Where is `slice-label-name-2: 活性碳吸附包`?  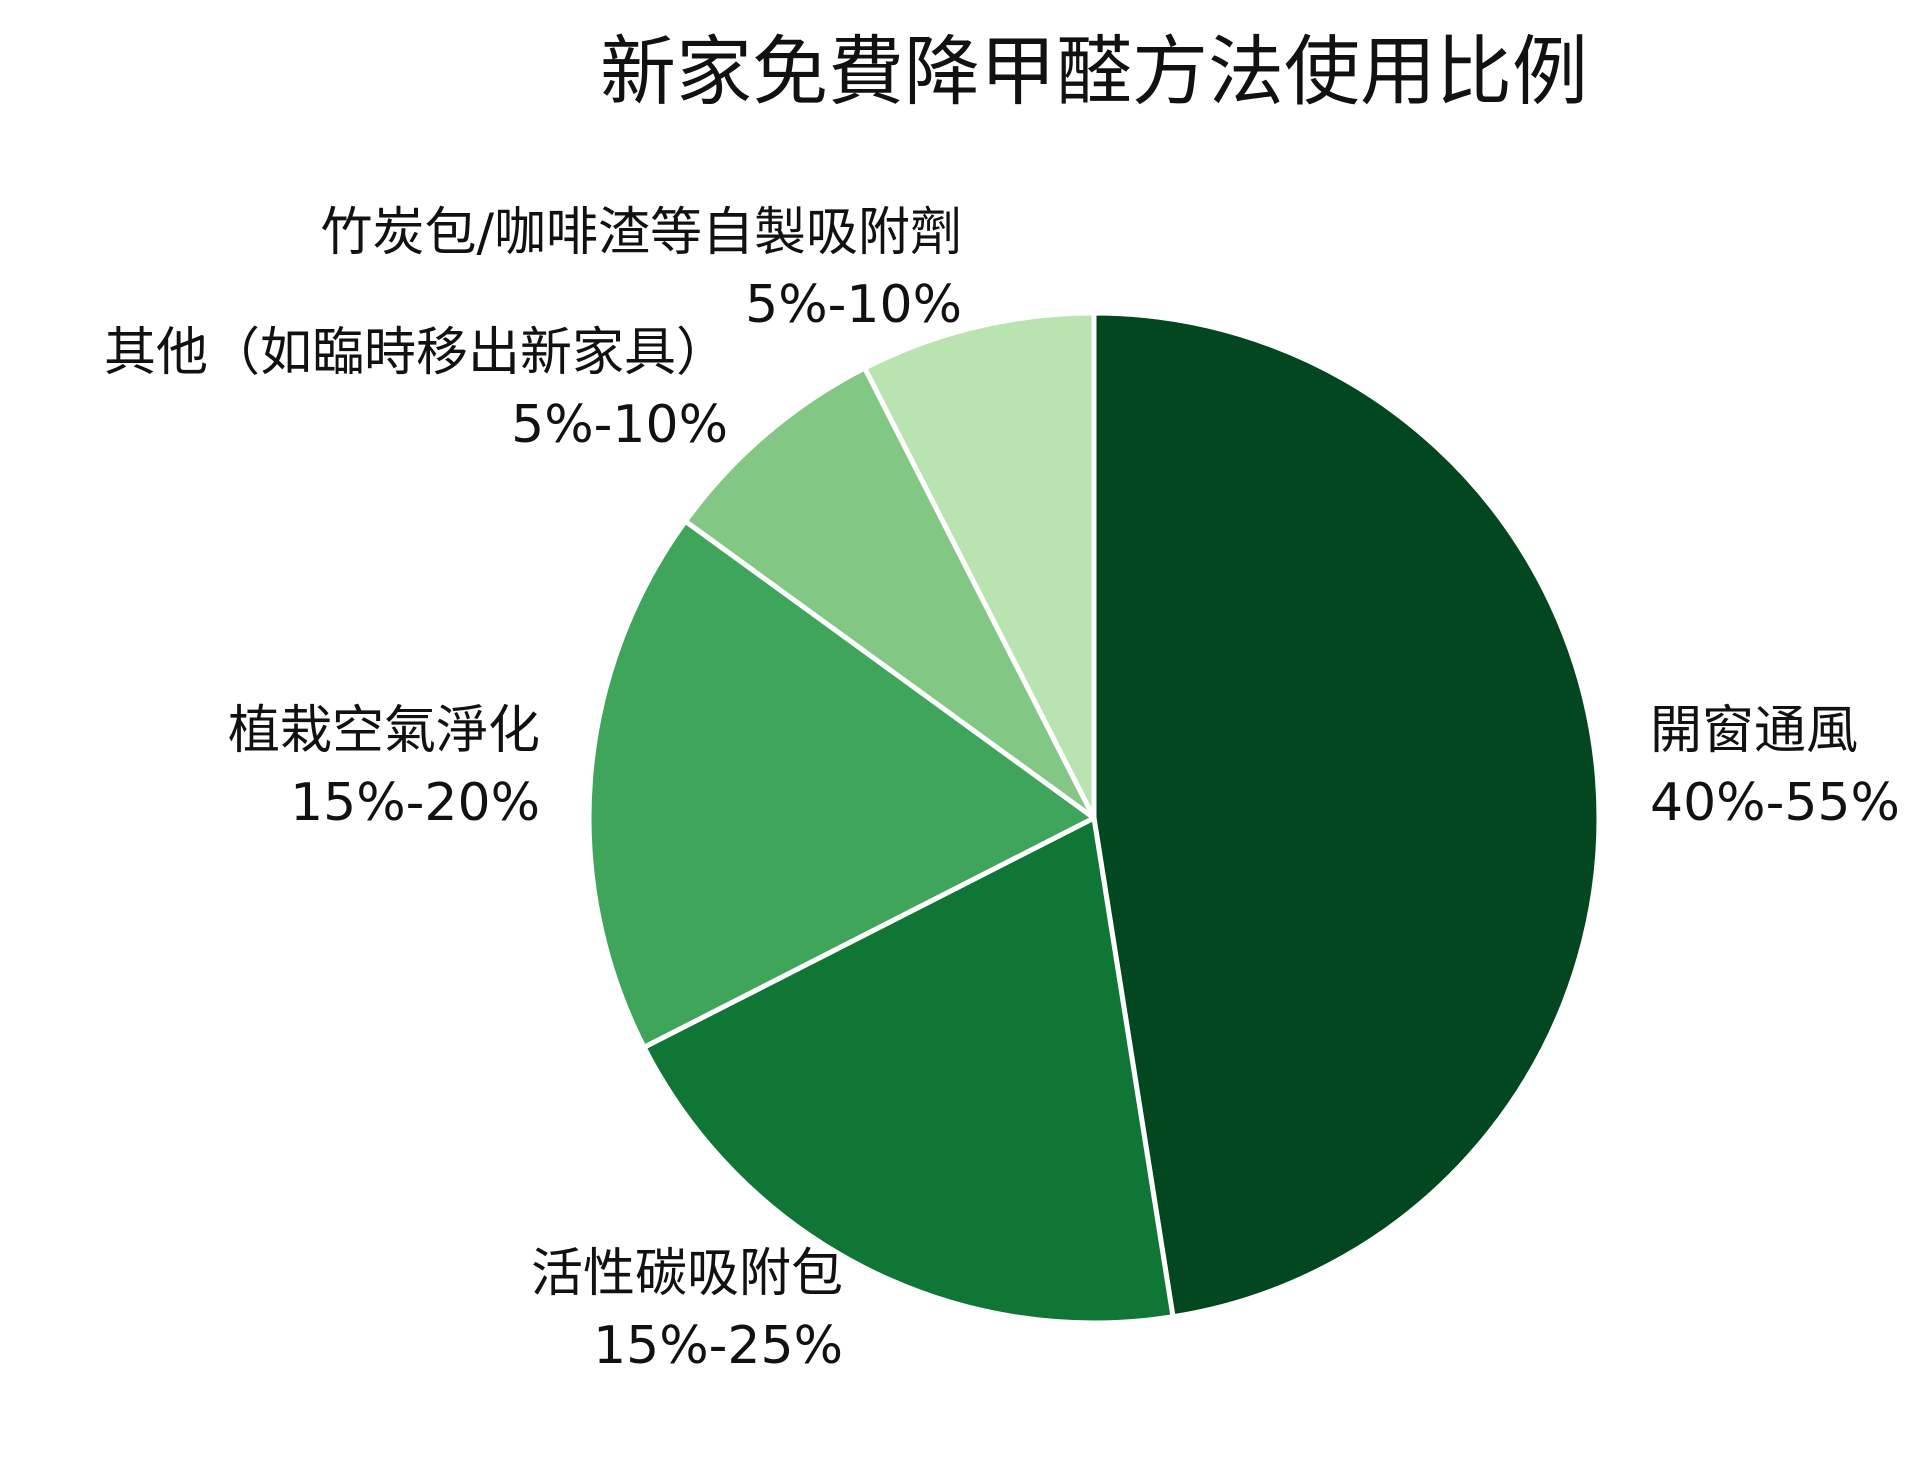 slice-label-name-2: 活性碳吸附包 is located at coordinates (687, 1274).